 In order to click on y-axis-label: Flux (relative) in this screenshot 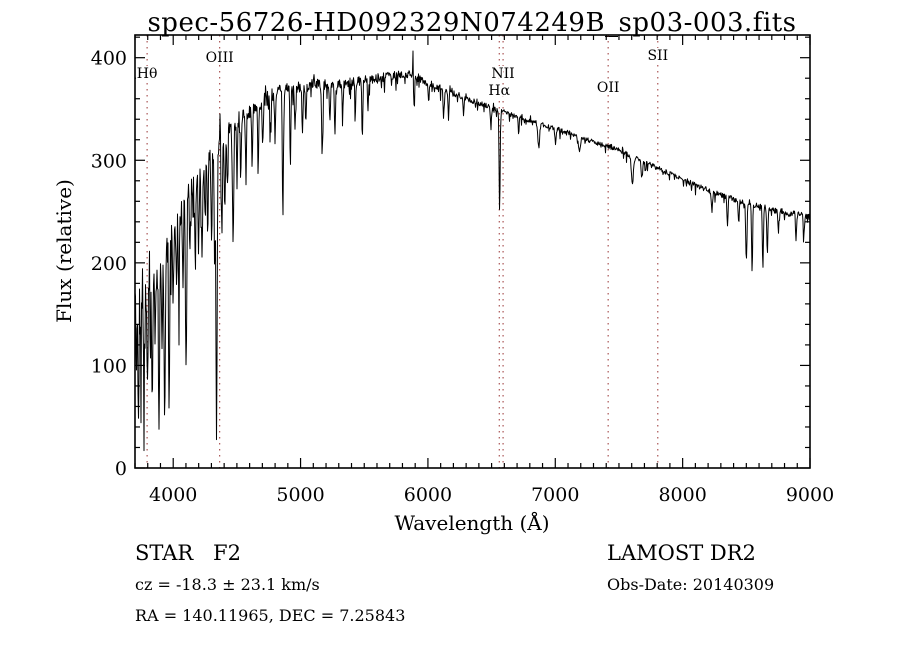, I will do `click(64, 251)`.